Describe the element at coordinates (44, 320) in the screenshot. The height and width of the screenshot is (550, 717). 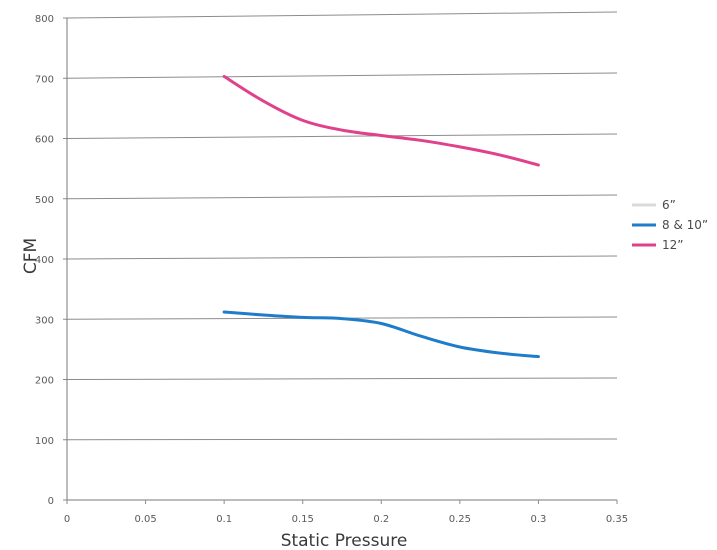
I see `y-tick-label: 300` at that location.